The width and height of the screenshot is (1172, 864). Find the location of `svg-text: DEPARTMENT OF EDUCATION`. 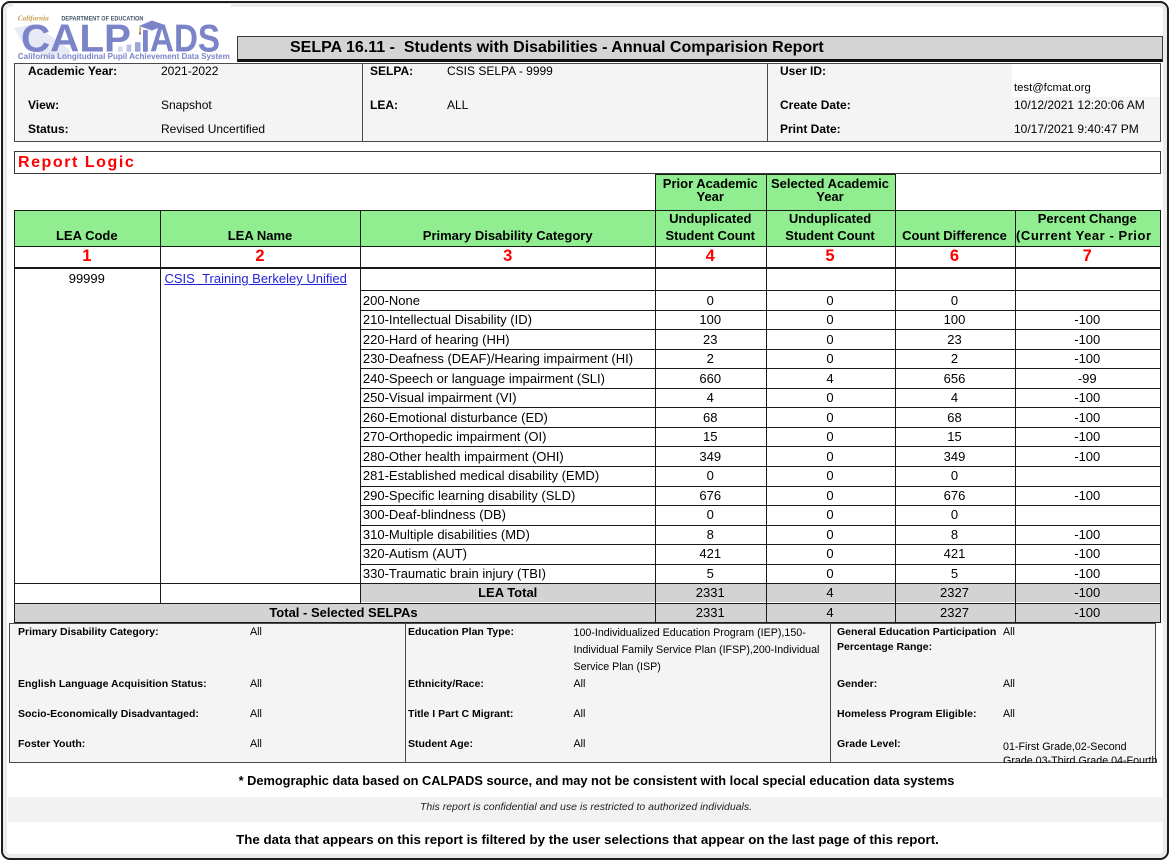

svg-text: DEPARTMENT OF EDUCATION is located at coordinates (102, 19).